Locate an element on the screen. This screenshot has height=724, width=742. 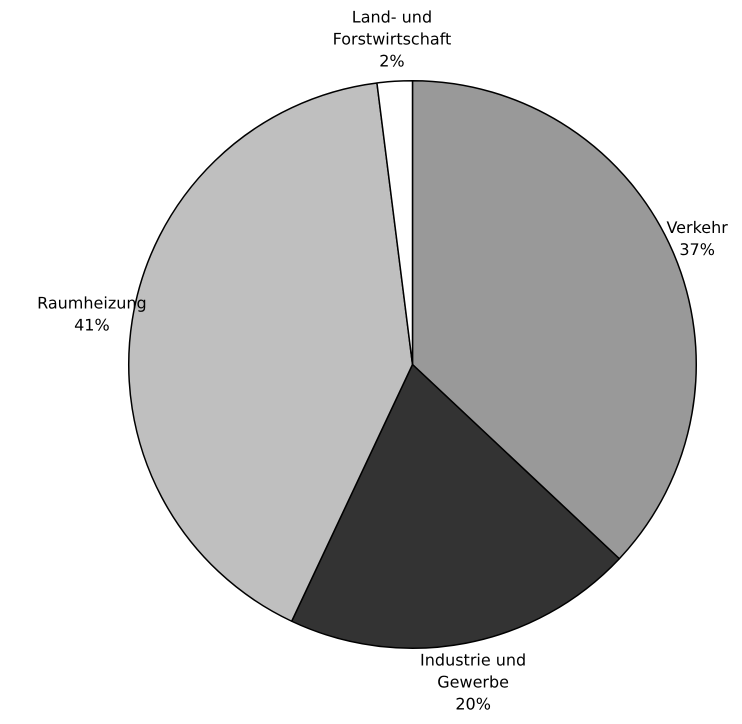
data-label: 37% is located at coordinates (697, 250).